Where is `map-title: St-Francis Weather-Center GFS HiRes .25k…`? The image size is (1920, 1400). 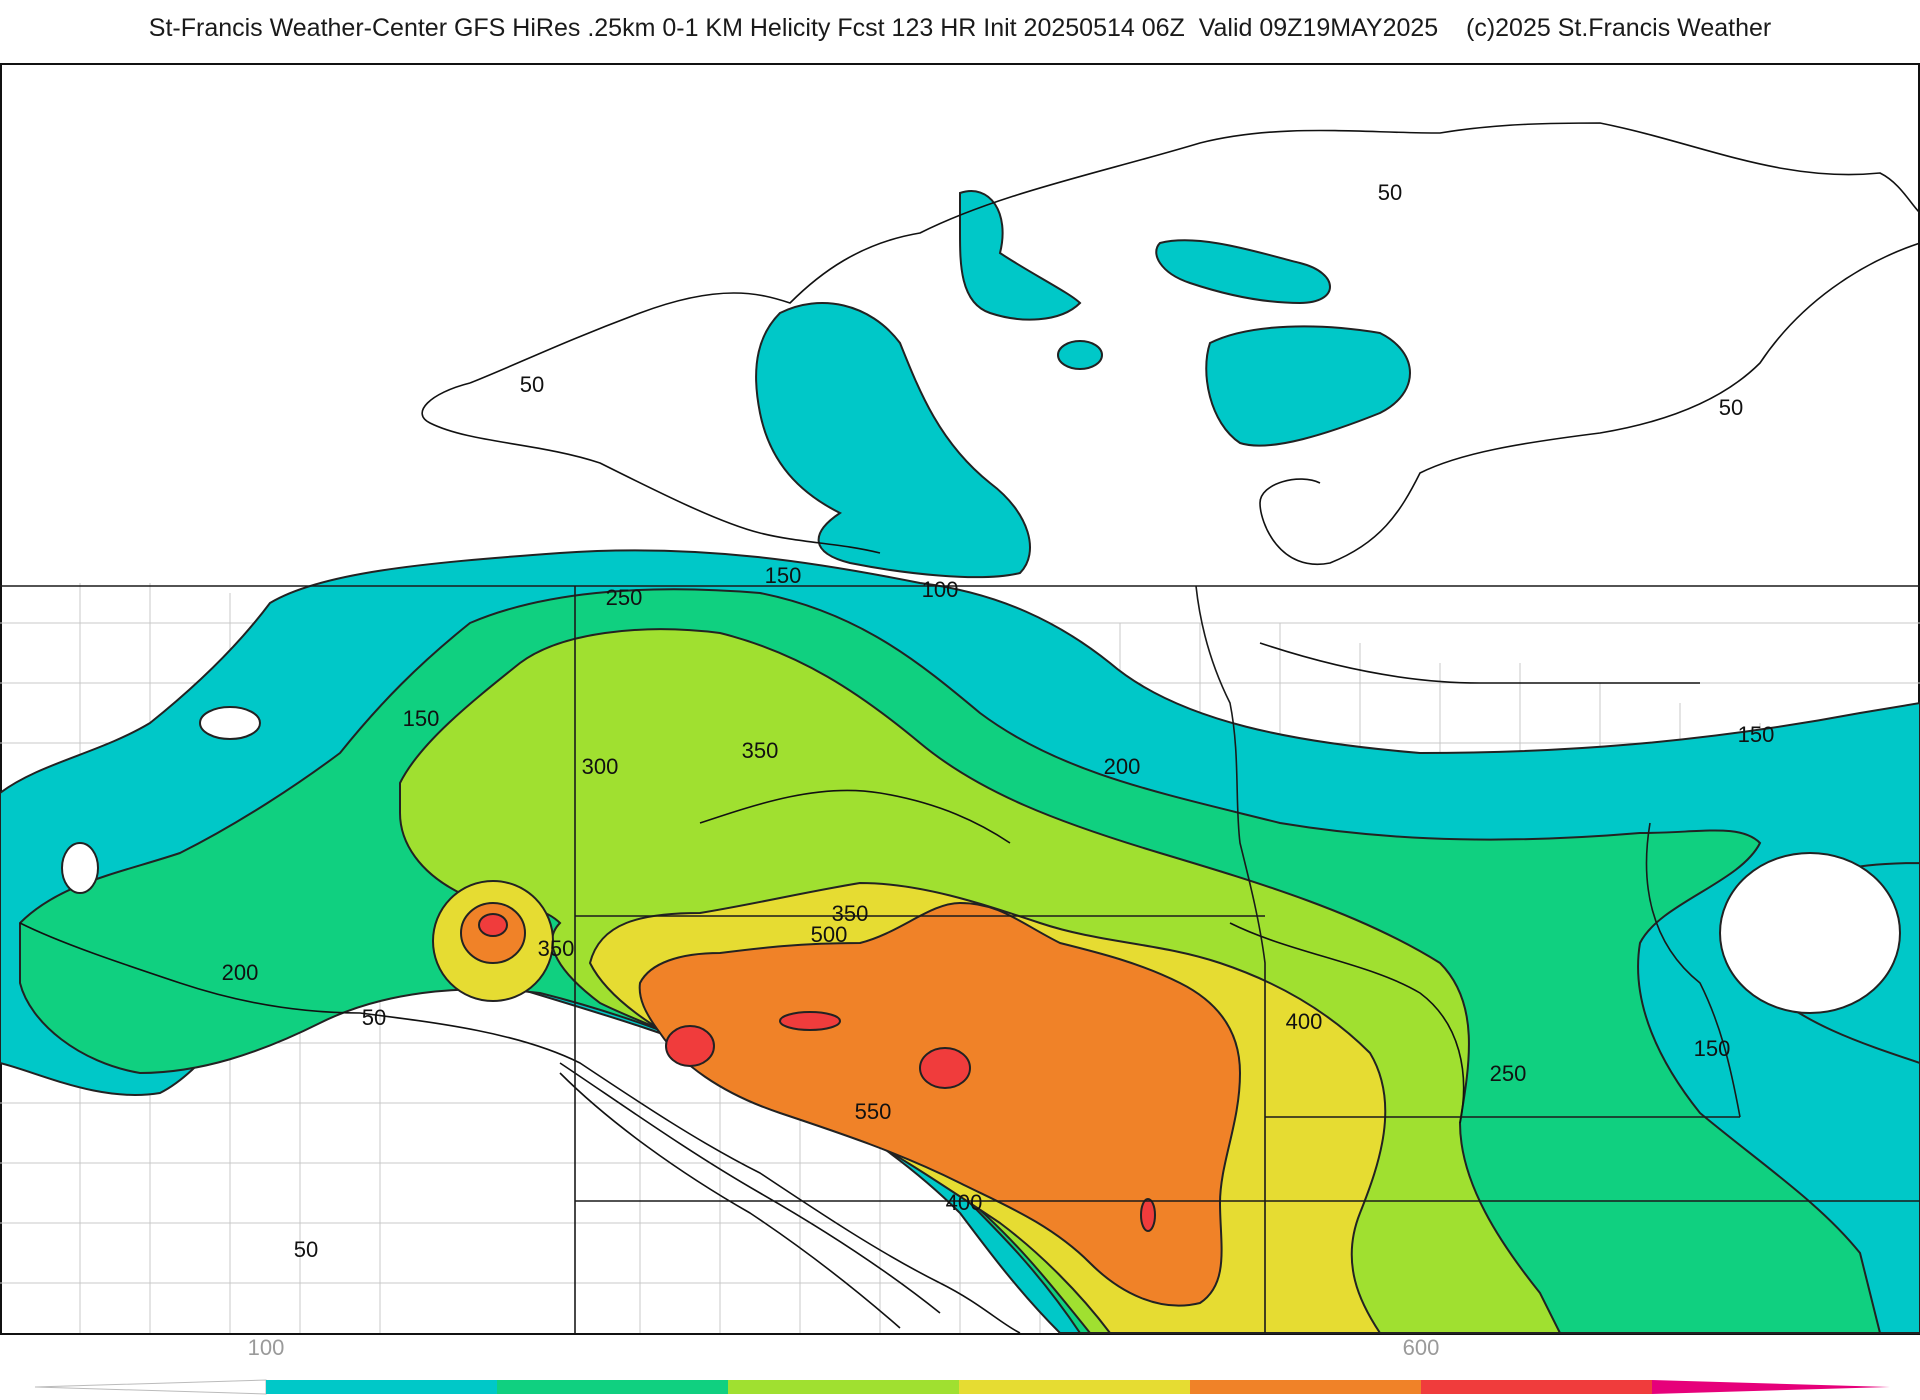
map-title: St-Francis Weather-Center GFS HiRes .25k… is located at coordinates (960, 28).